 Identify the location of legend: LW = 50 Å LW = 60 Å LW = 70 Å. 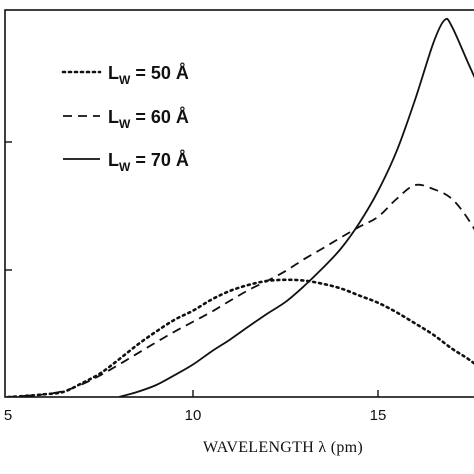
(125, 118).